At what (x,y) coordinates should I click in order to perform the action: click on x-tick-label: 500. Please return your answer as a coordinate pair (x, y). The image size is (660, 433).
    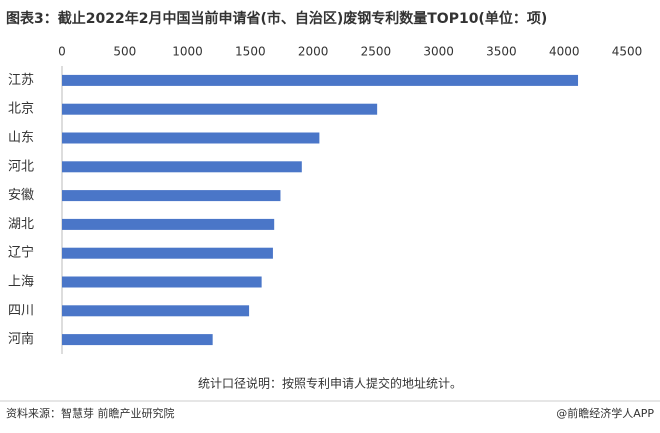
    Looking at the image, I should click on (124, 52).